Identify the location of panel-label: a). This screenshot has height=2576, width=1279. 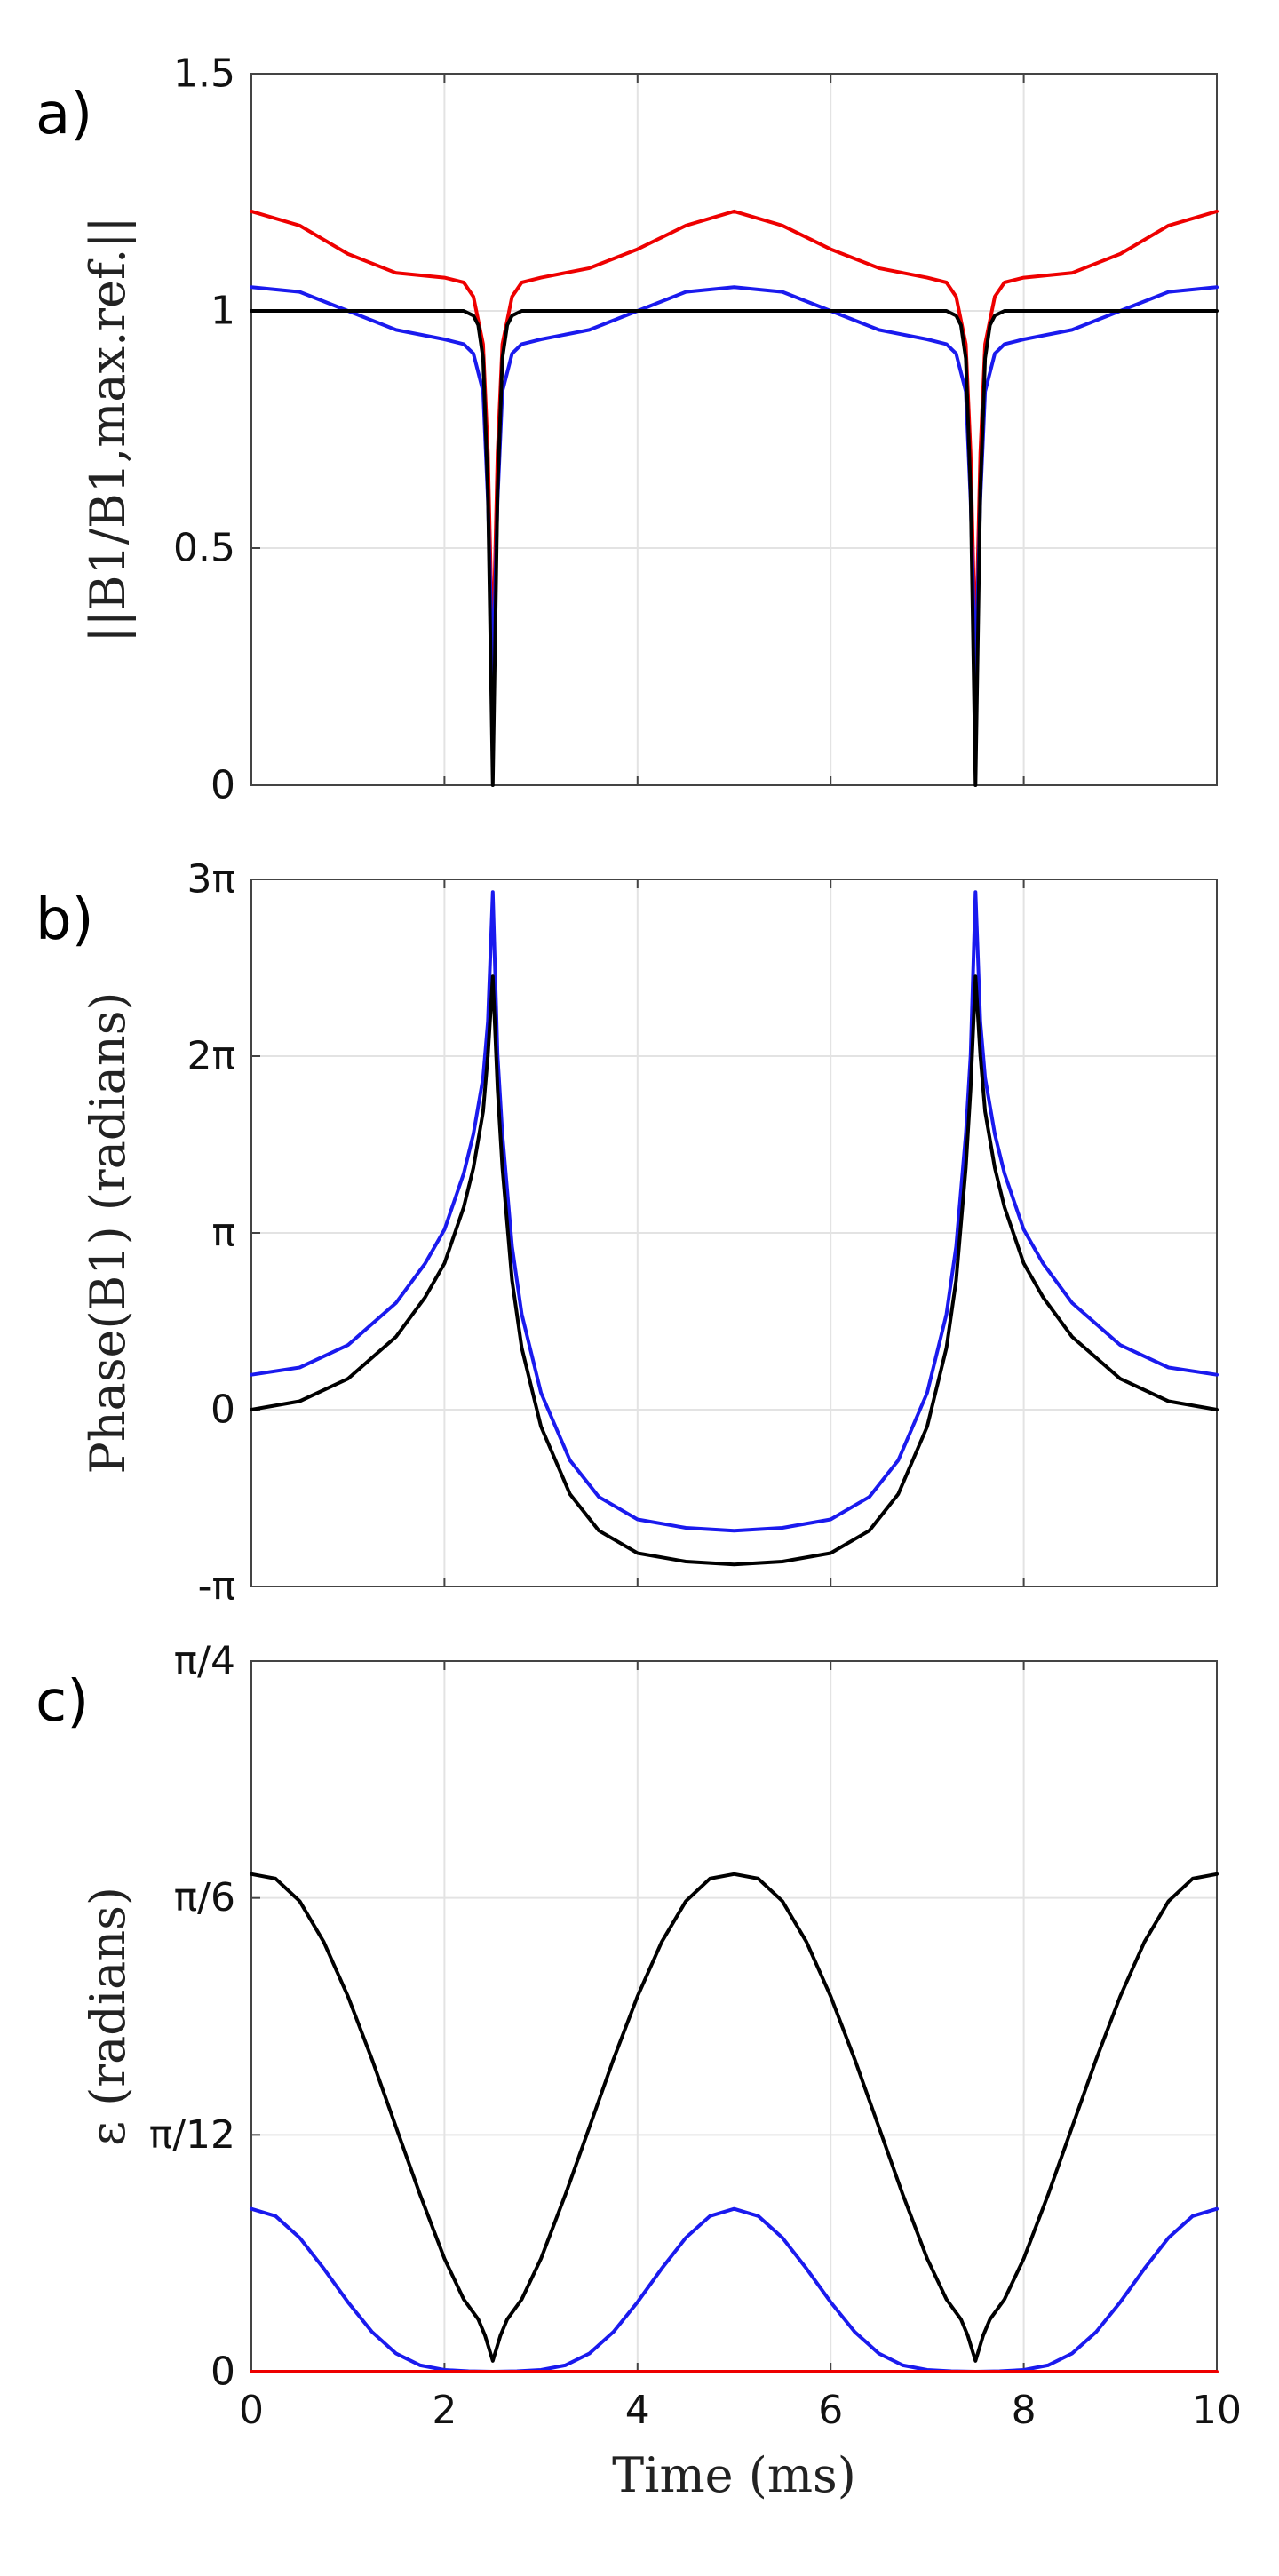
(64, 114).